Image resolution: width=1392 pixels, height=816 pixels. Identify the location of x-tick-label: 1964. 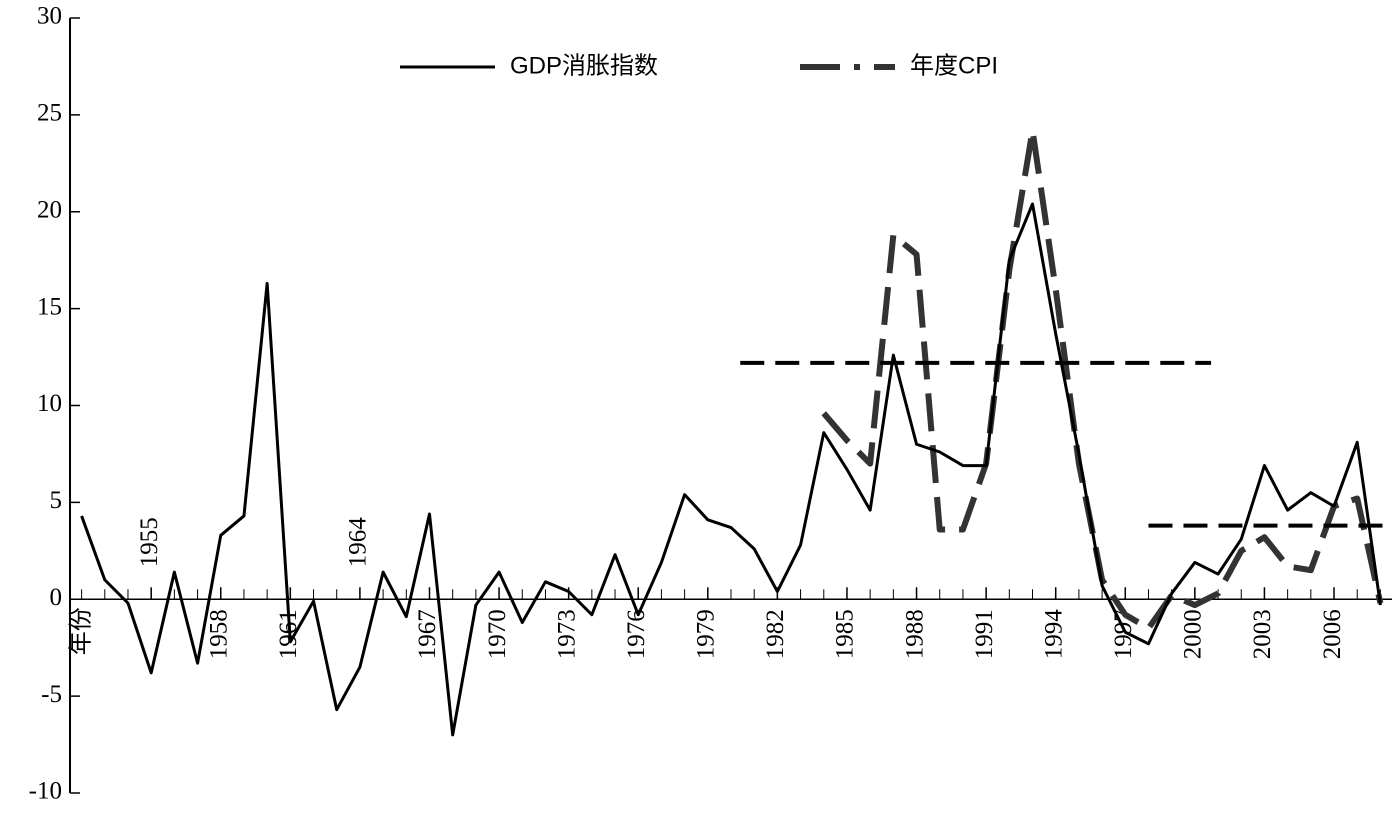
(358, 542).